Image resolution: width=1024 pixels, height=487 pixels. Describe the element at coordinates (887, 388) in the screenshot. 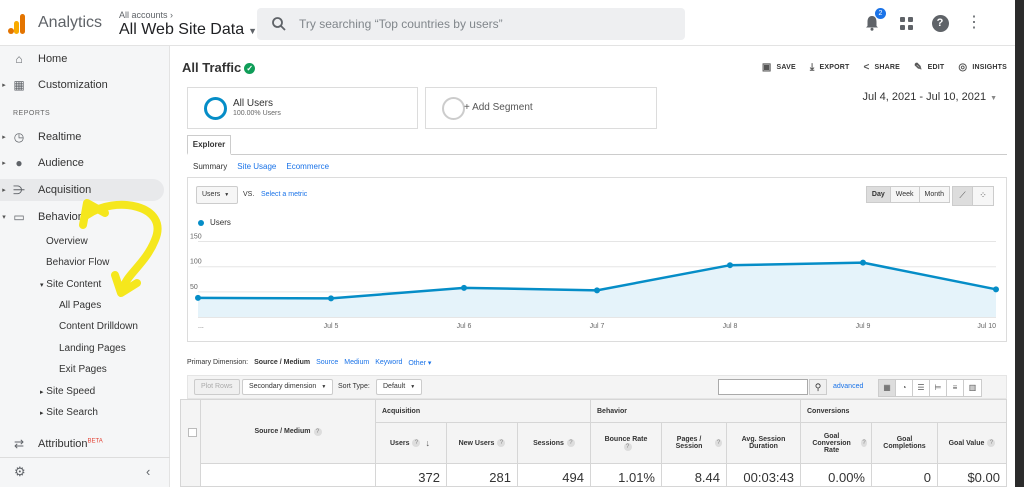

I see `data-table-view-icon: ▦` at that location.